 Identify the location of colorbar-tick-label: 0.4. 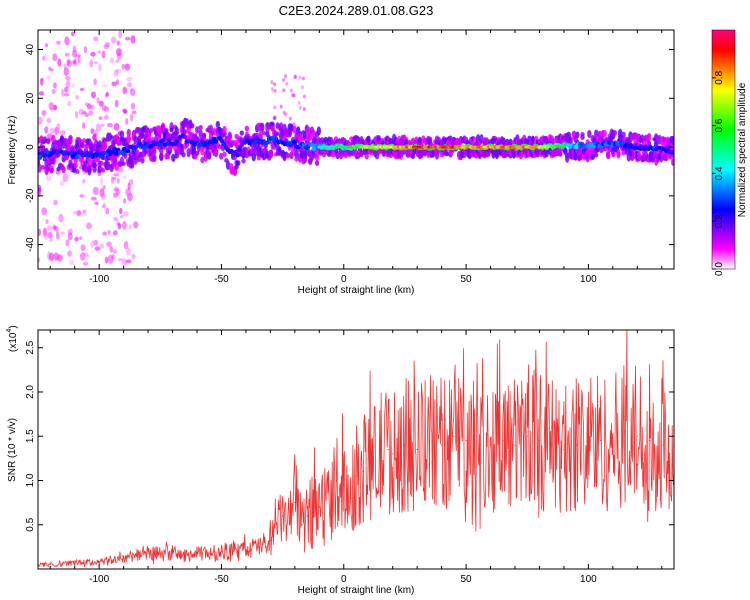
(719, 173).